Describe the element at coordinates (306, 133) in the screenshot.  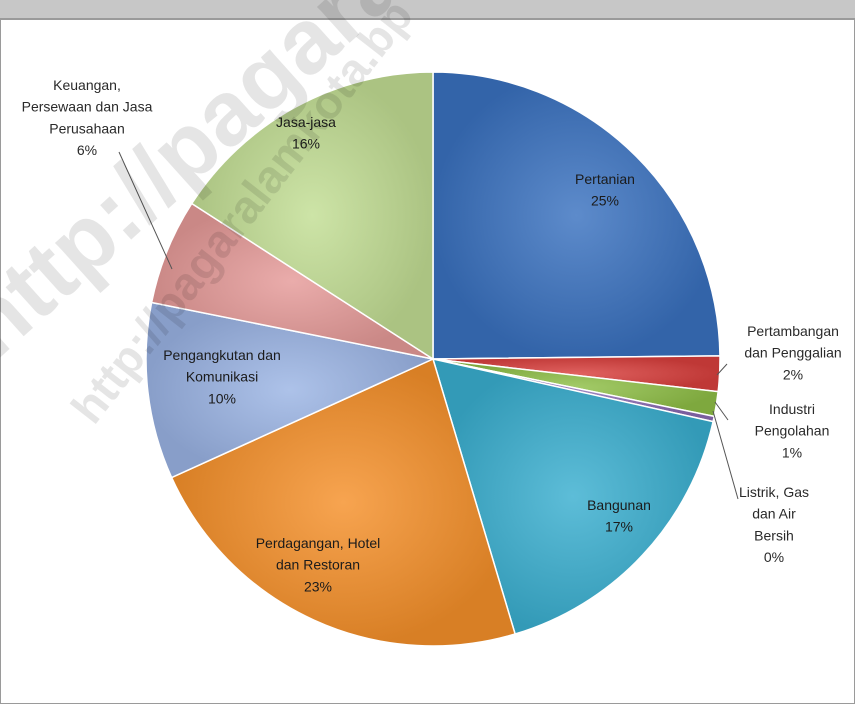
I see `slice-label-8: Jasa-jasa 16%` at that location.